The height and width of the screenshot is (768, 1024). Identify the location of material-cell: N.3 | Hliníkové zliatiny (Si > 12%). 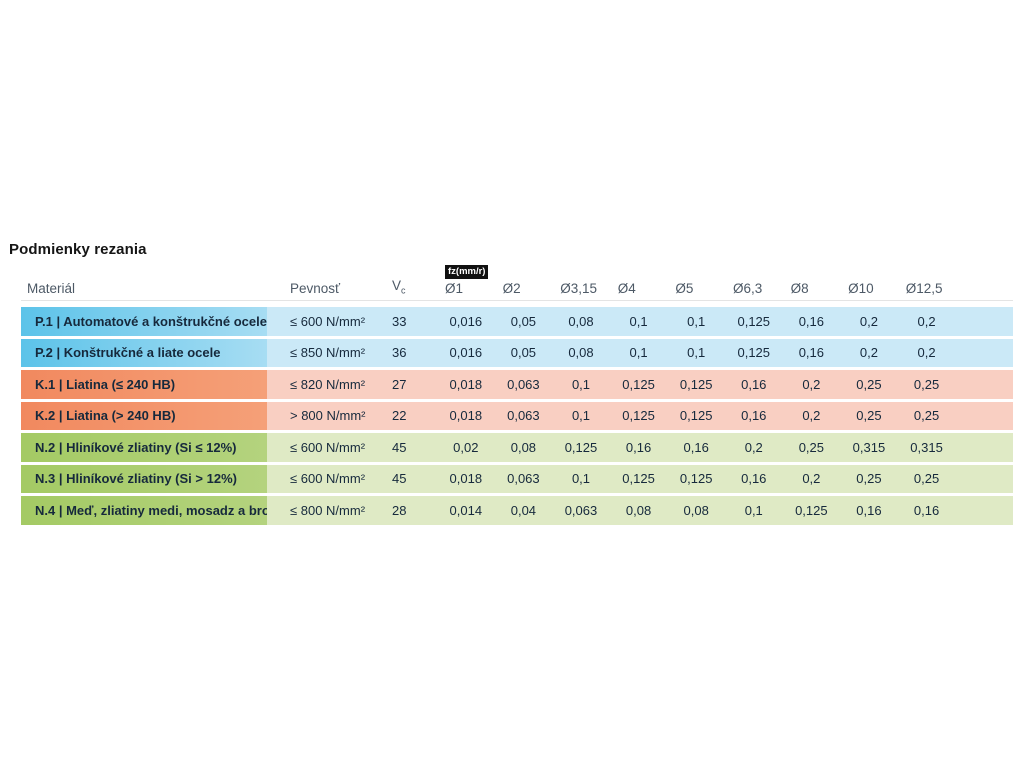
(144, 478).